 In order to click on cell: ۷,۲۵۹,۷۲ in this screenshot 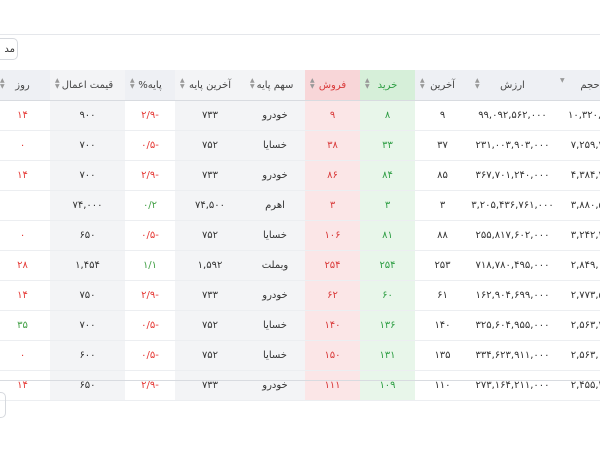, I will do `click(577, 145)`.